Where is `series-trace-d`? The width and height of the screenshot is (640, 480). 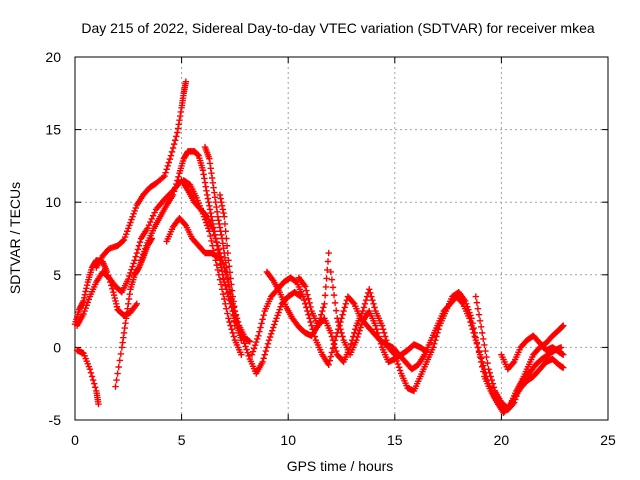 series-trace-d is located at coordinates (141, 174).